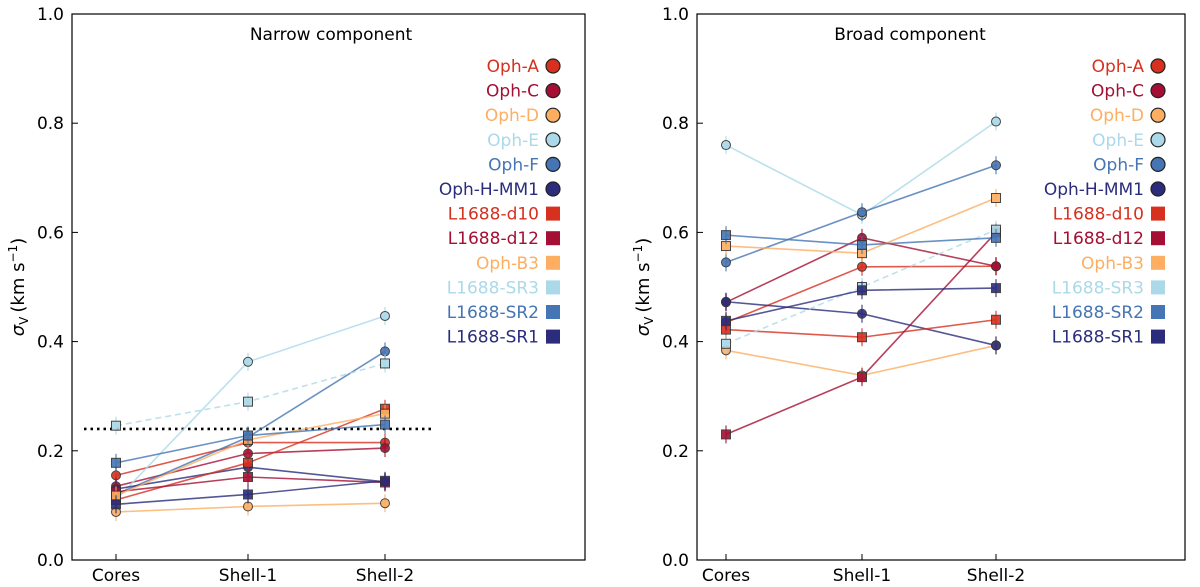  What do you see at coordinates (493, 215) in the screenshot?
I see `legend-label-l1688-d10: L1688-d10` at bounding box center [493, 215].